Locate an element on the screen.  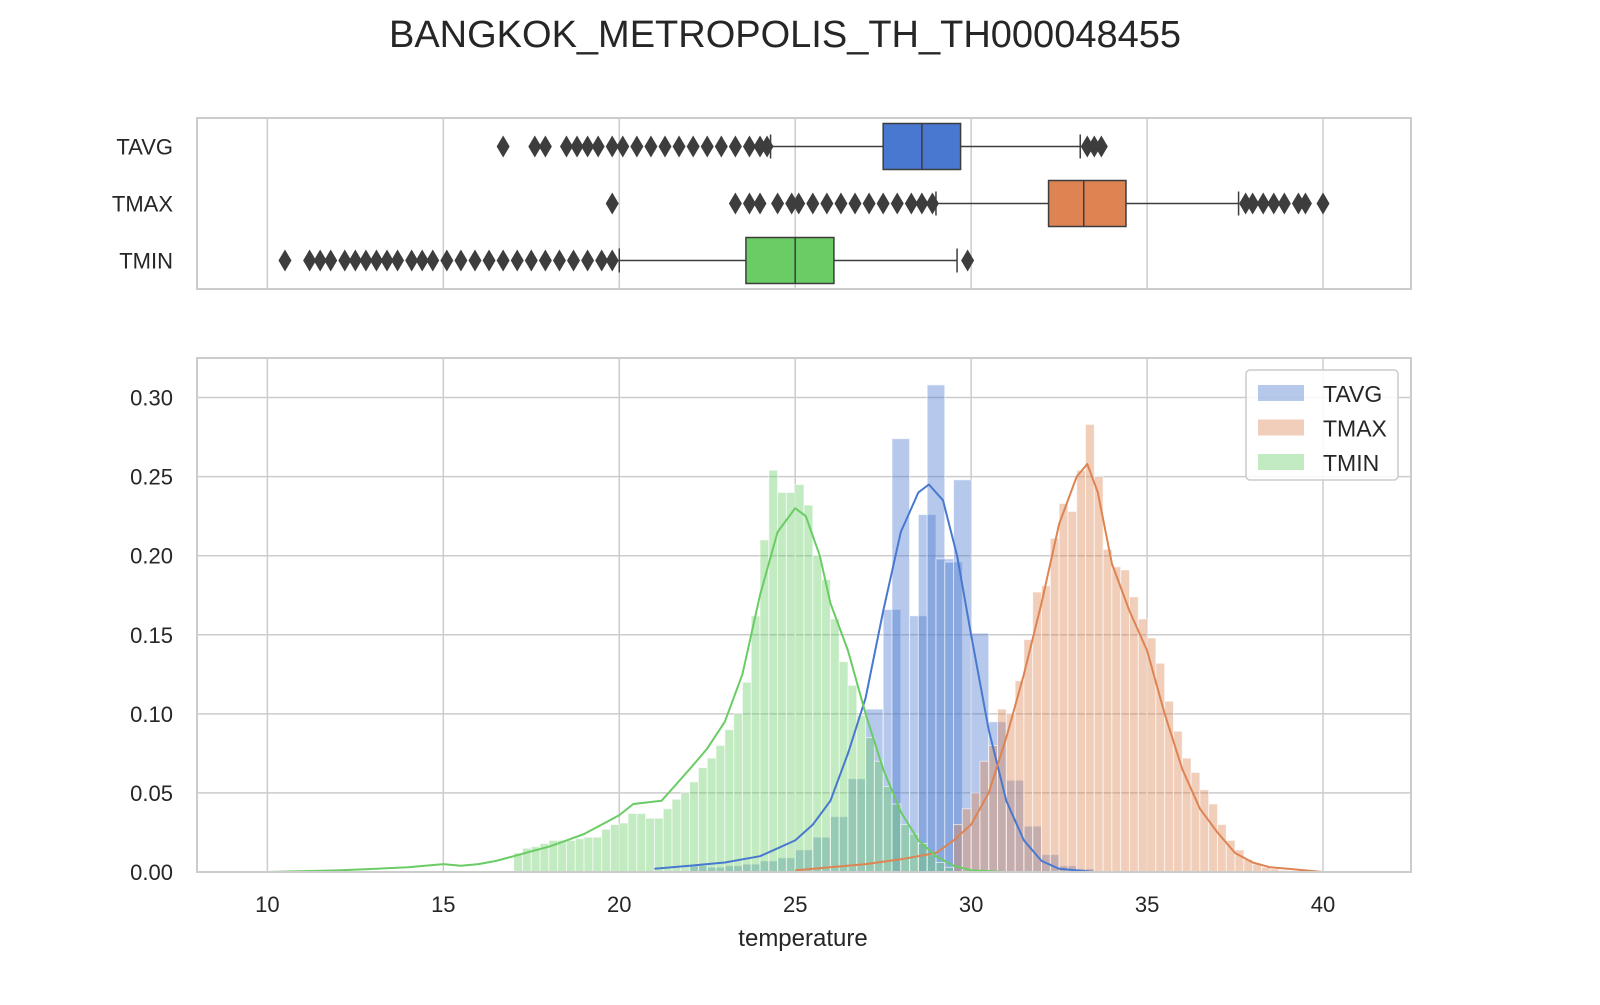
y-tick-0-05: 0.05 is located at coordinates (151, 793).